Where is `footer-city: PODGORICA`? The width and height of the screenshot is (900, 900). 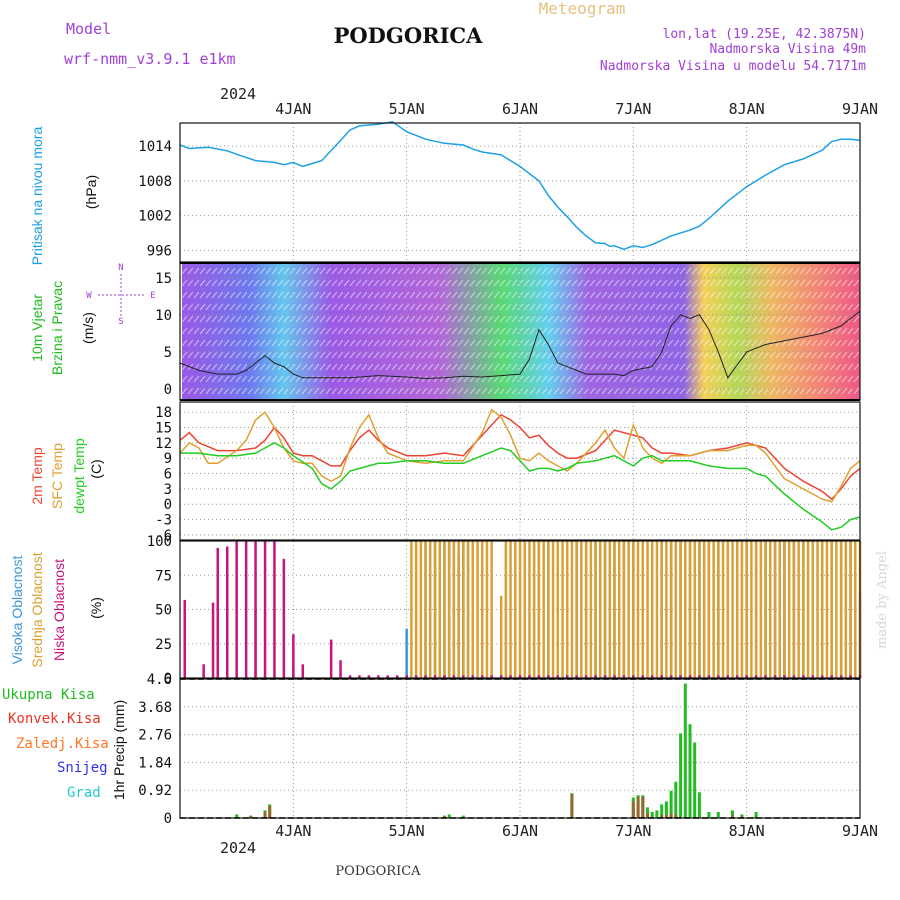
footer-city: PODGORICA is located at coordinates (378, 871).